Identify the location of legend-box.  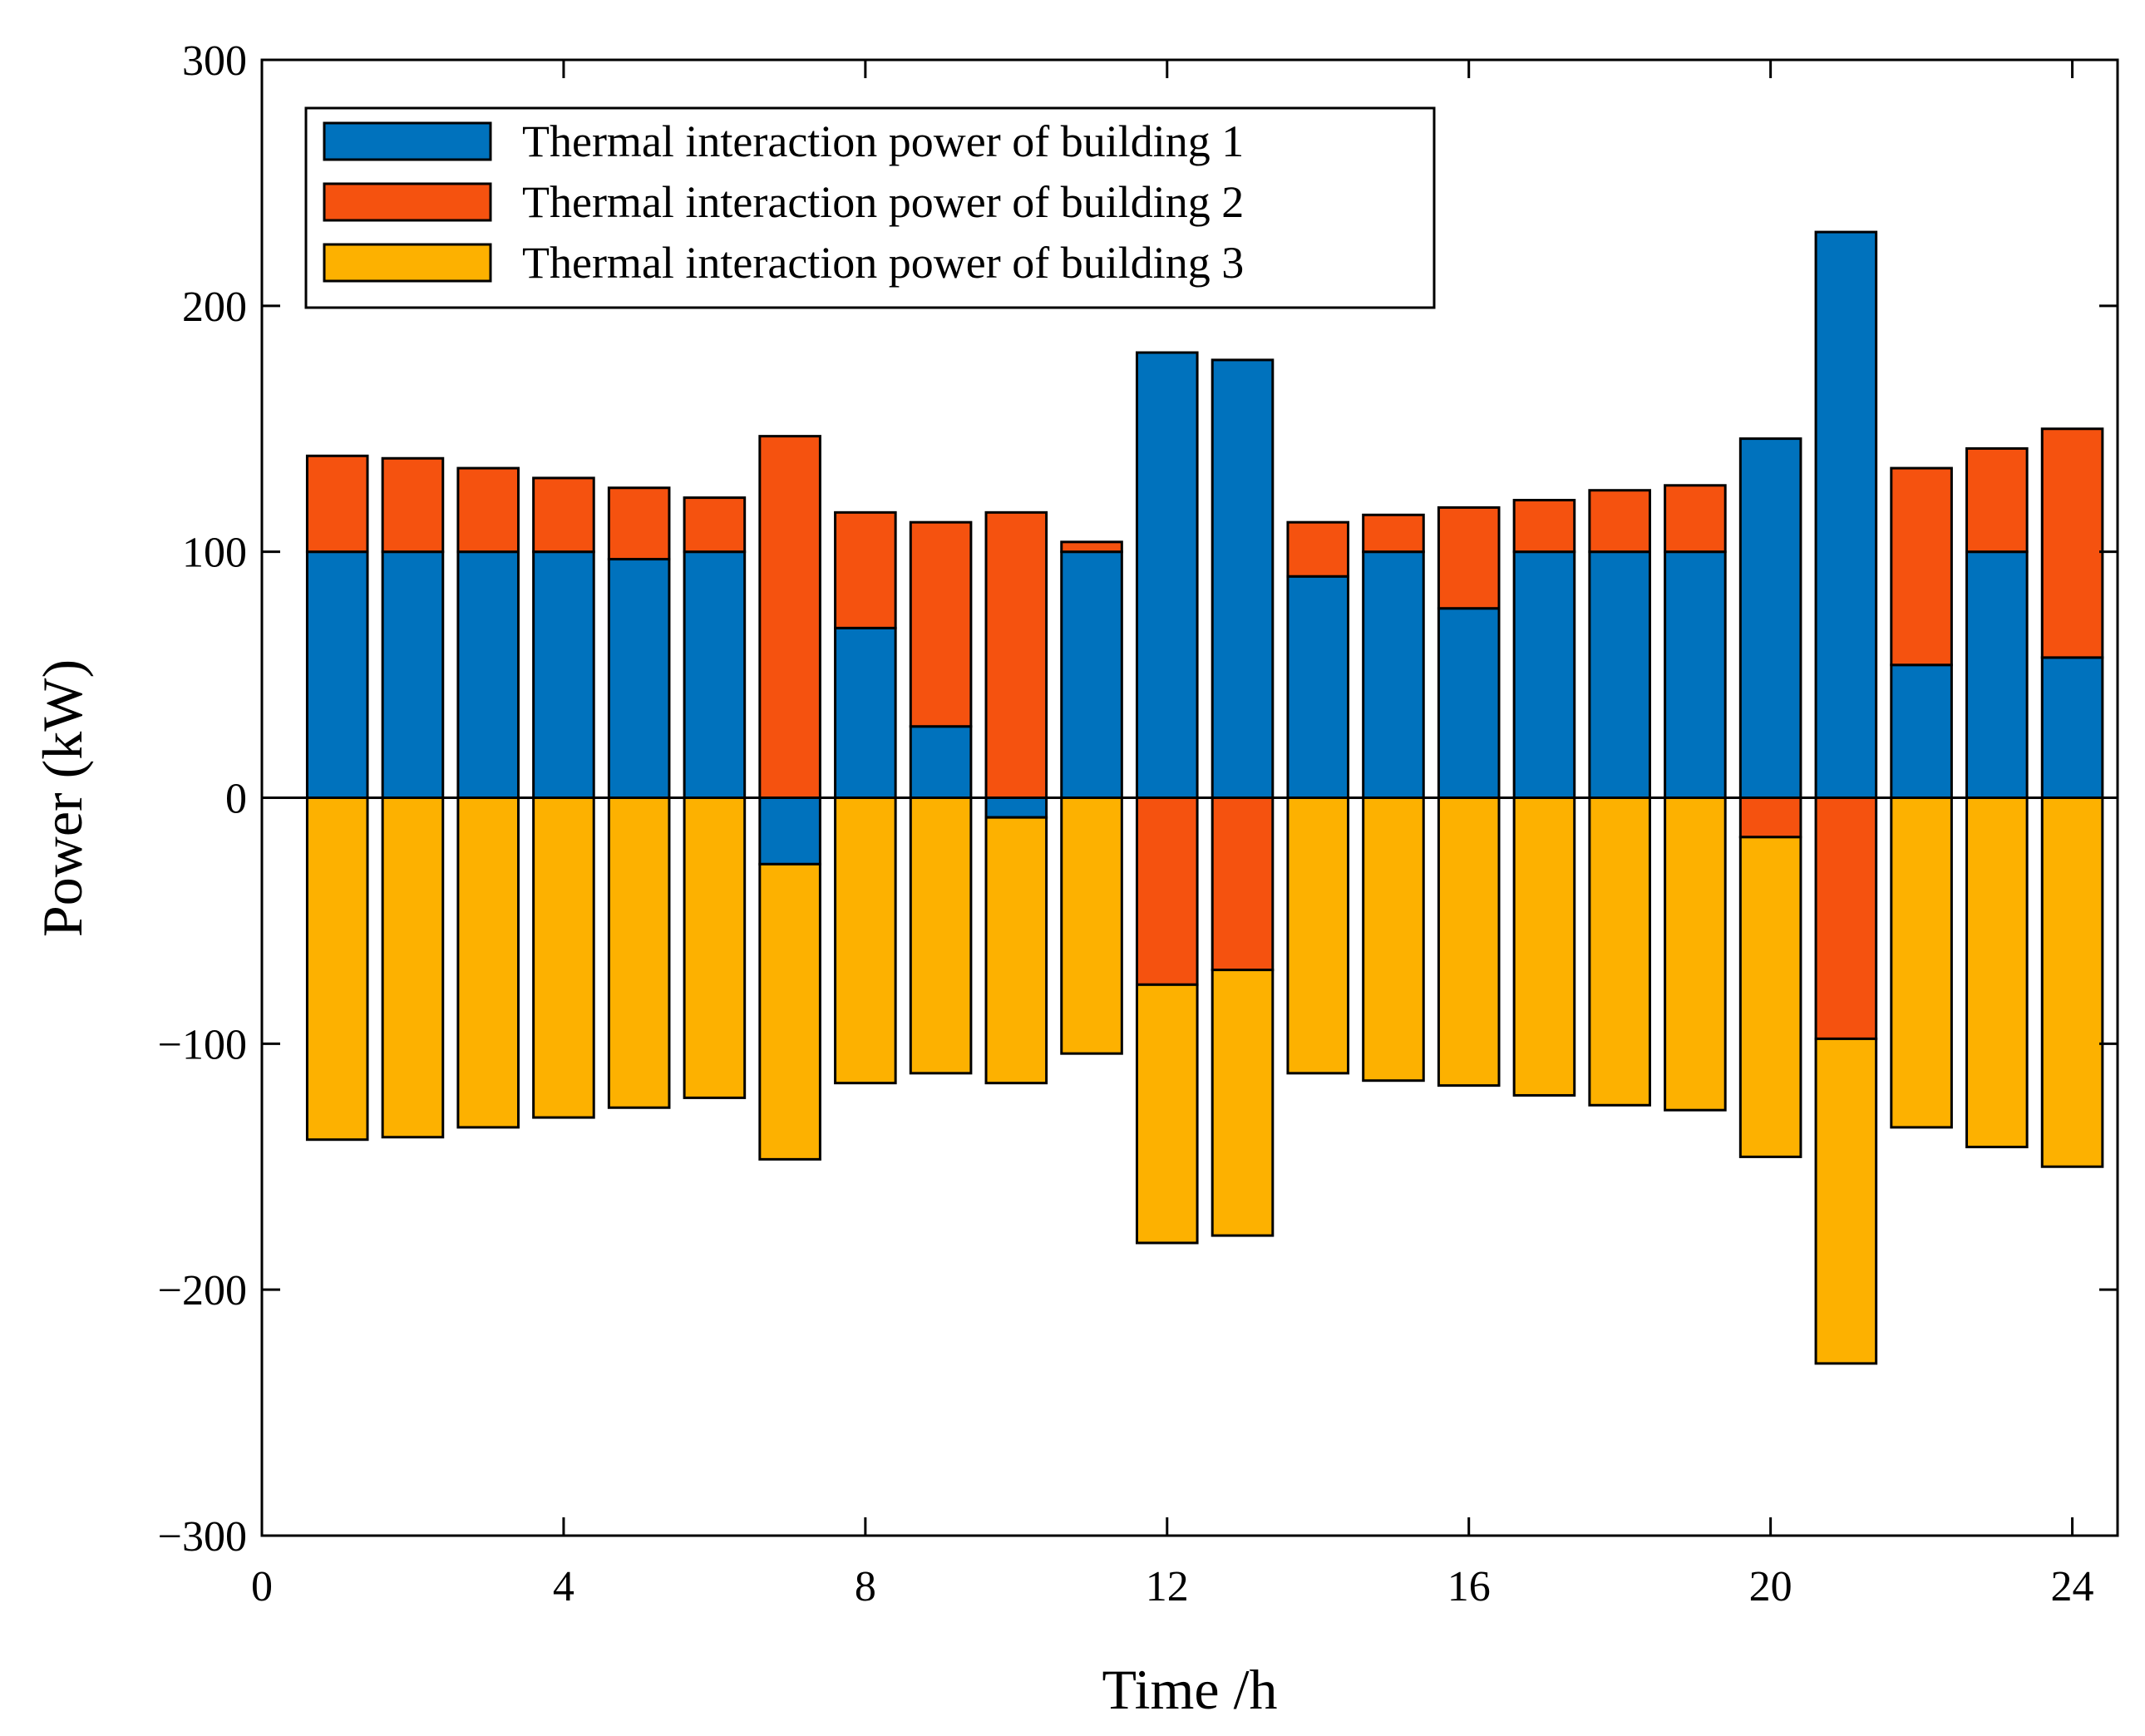
(870, 207).